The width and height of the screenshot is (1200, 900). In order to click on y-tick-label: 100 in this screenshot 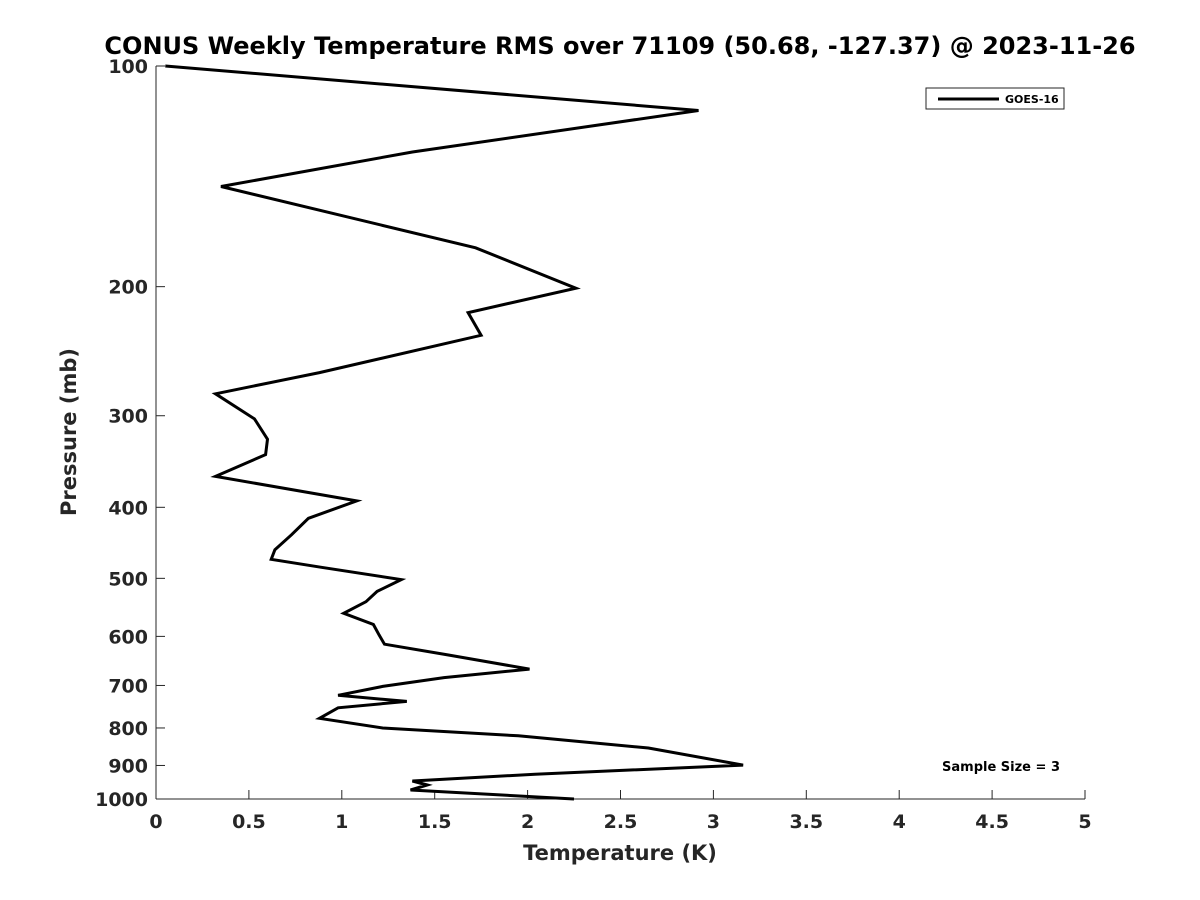, I will do `click(128, 67)`.